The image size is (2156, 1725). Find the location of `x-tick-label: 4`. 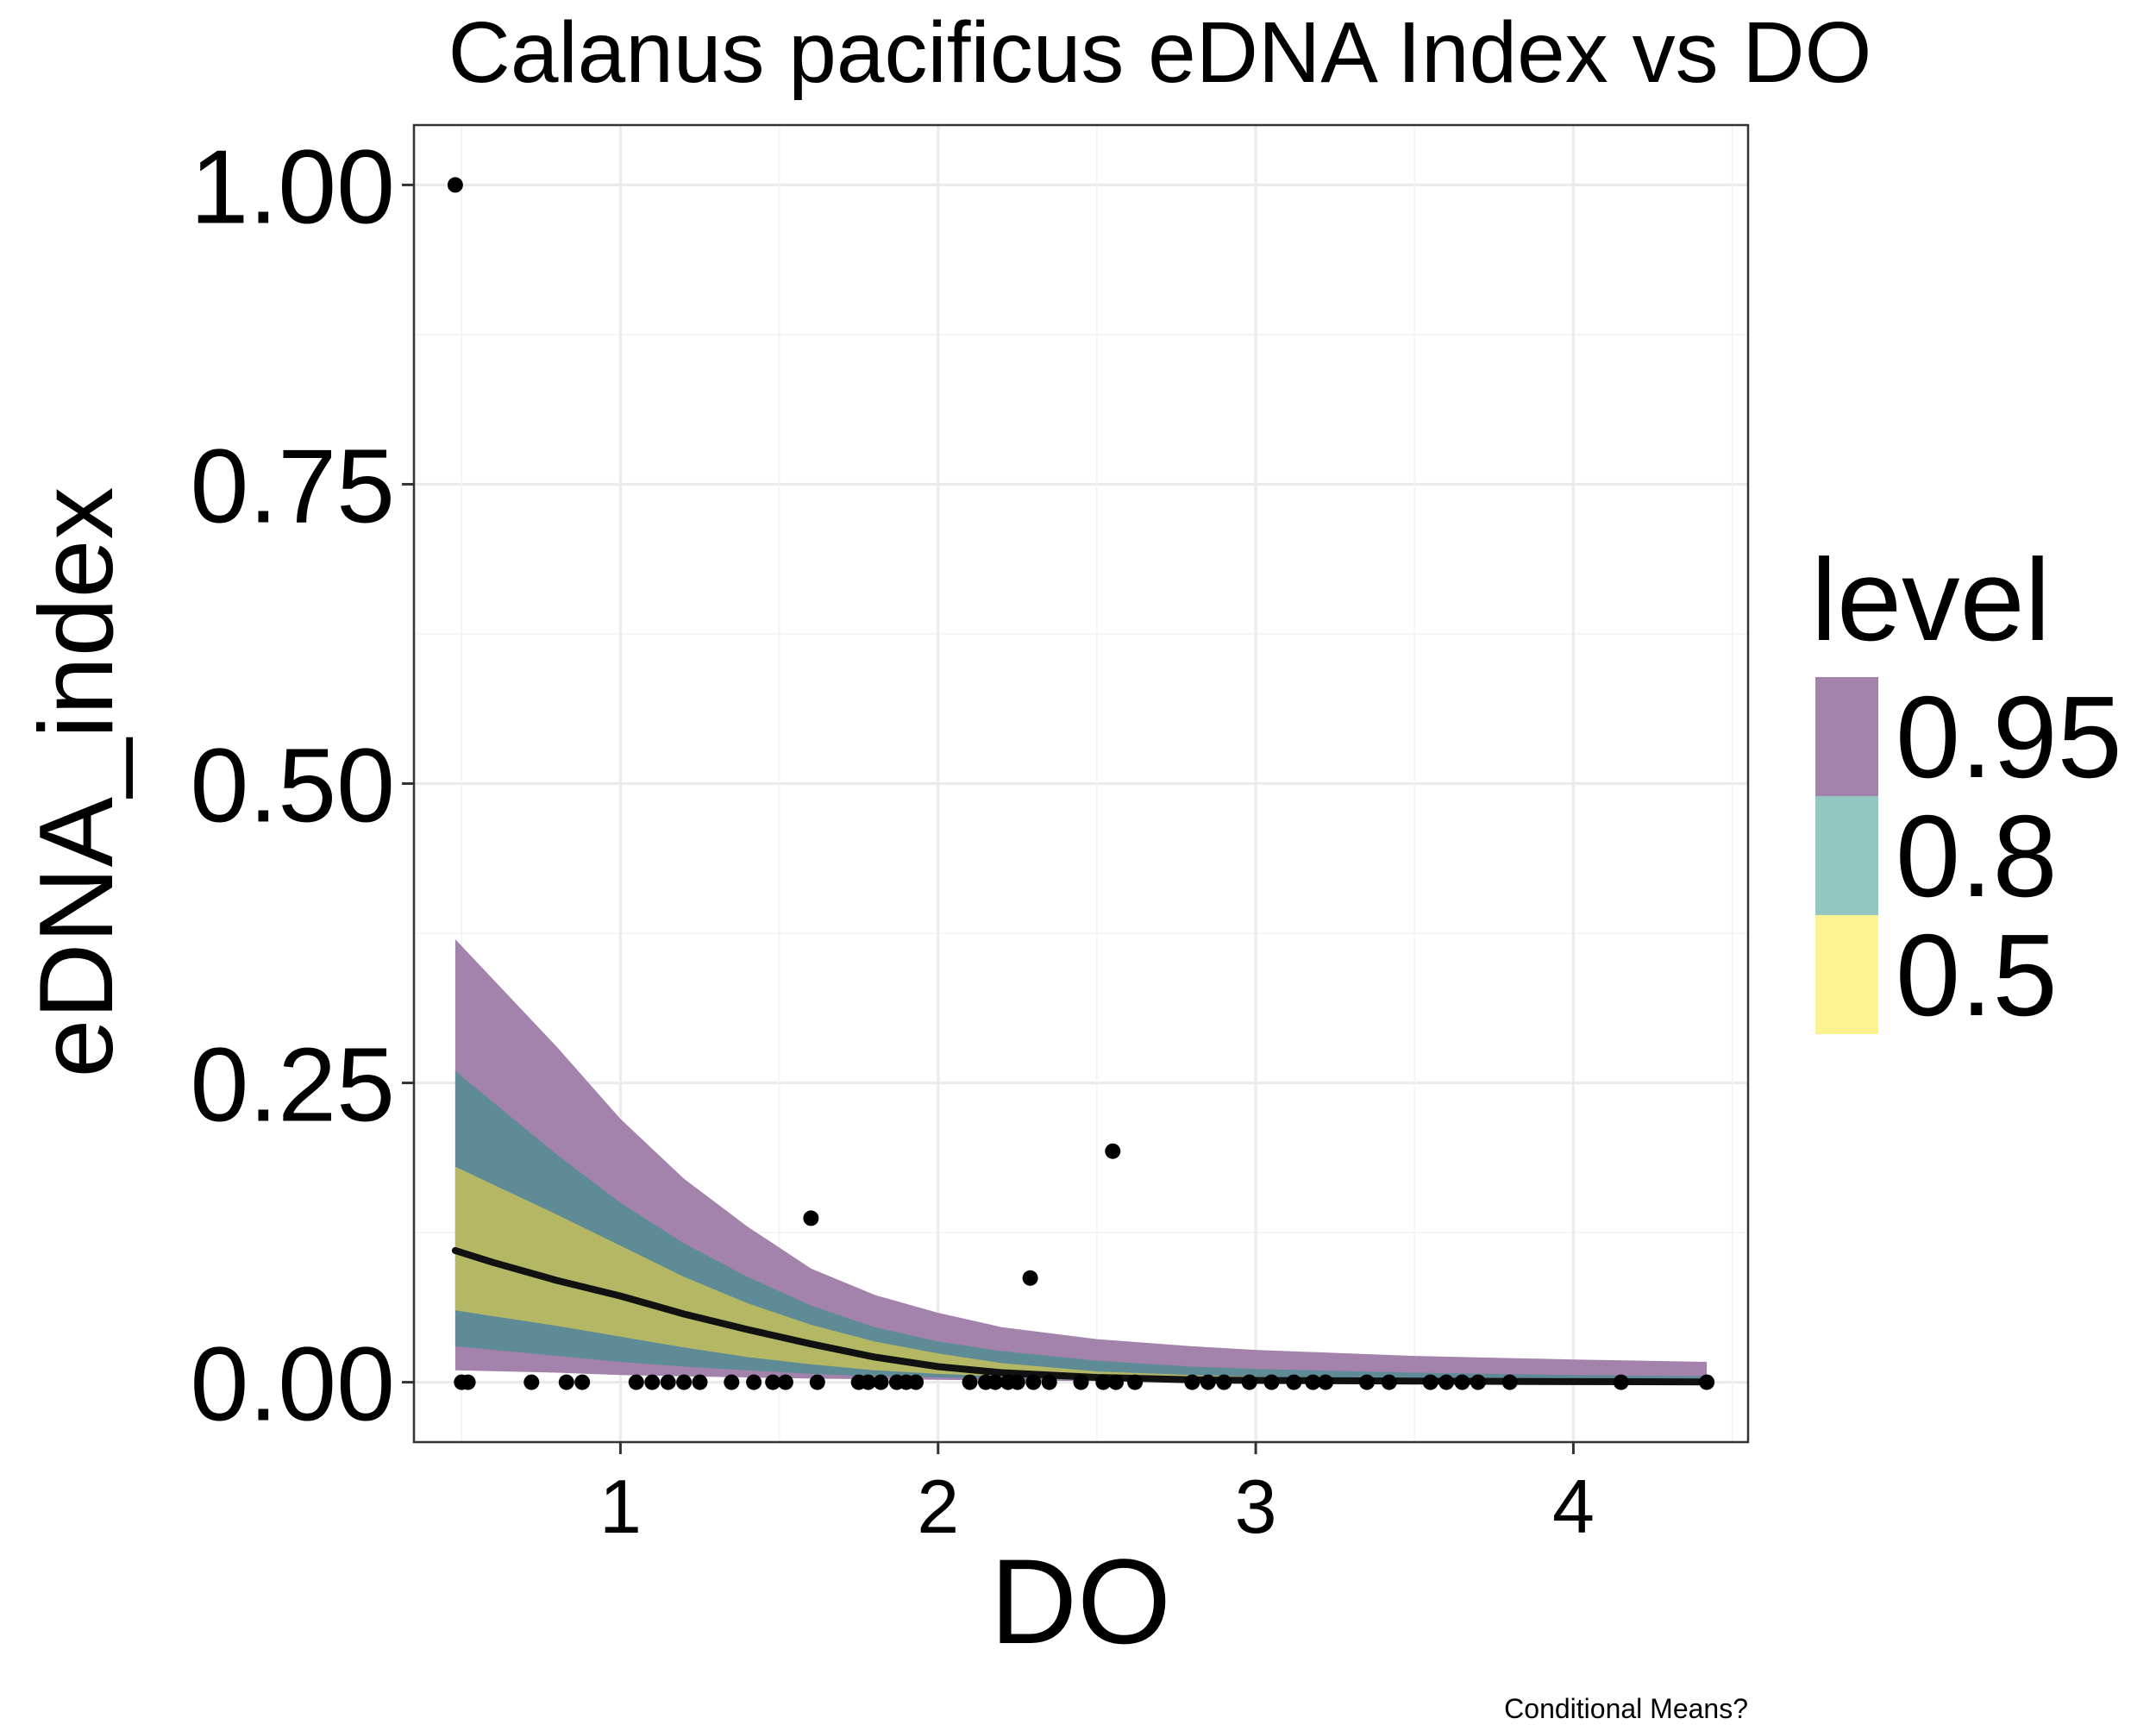

x-tick-label: 4 is located at coordinates (1573, 1507).